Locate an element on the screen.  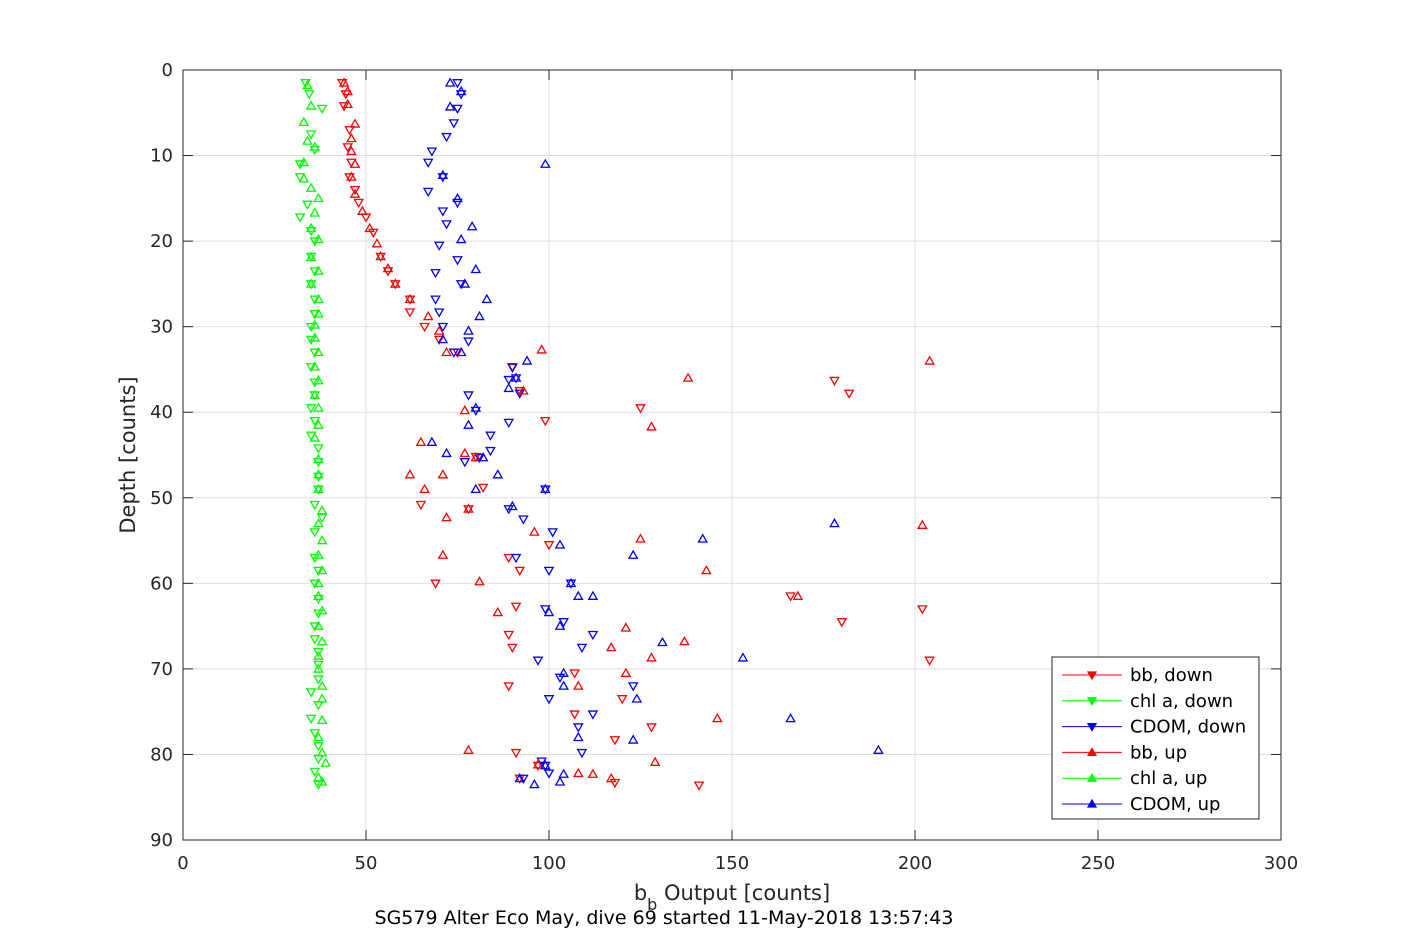
y-tick-label: 40 is located at coordinates (161, 412).